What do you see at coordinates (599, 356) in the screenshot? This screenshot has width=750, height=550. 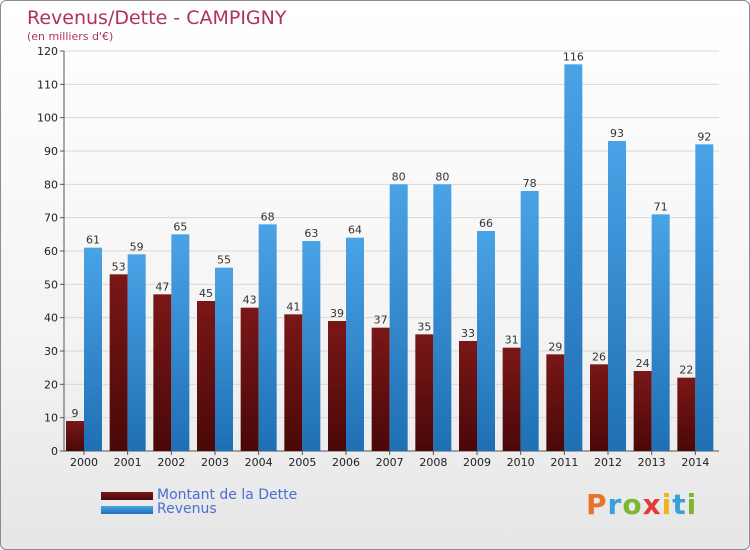 I see `debt-value-label: 26` at bounding box center [599, 356].